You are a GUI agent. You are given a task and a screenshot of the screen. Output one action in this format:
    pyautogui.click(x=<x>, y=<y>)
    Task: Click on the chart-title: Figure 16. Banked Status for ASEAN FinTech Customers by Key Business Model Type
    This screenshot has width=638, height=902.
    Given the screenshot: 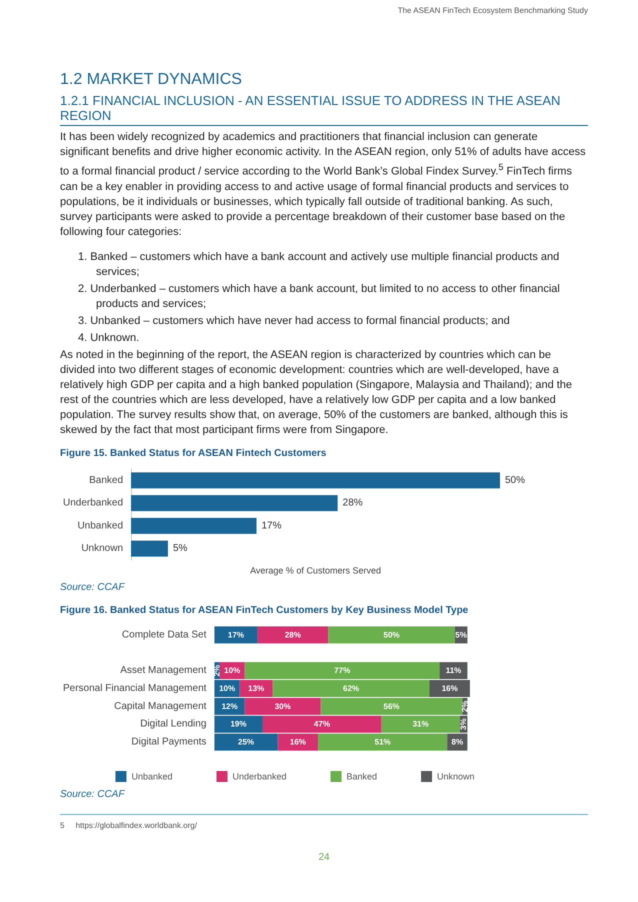 What is the action you would take?
    pyautogui.click(x=265, y=610)
    